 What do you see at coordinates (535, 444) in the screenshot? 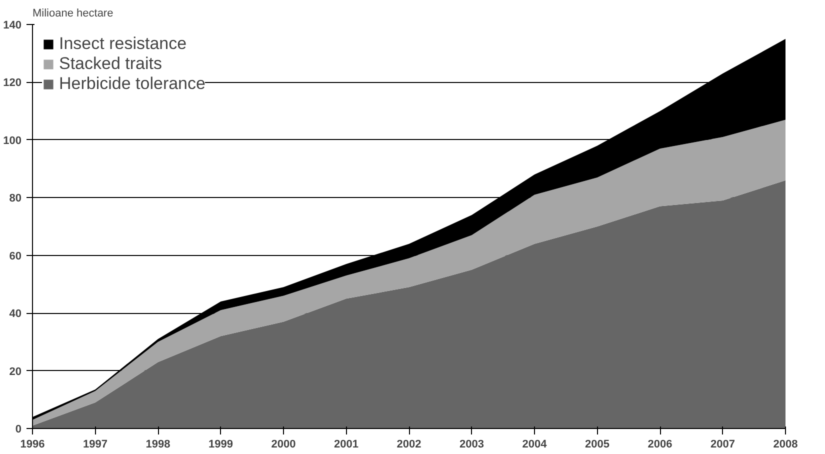
I see `x-tick-label: 2004` at bounding box center [535, 444].